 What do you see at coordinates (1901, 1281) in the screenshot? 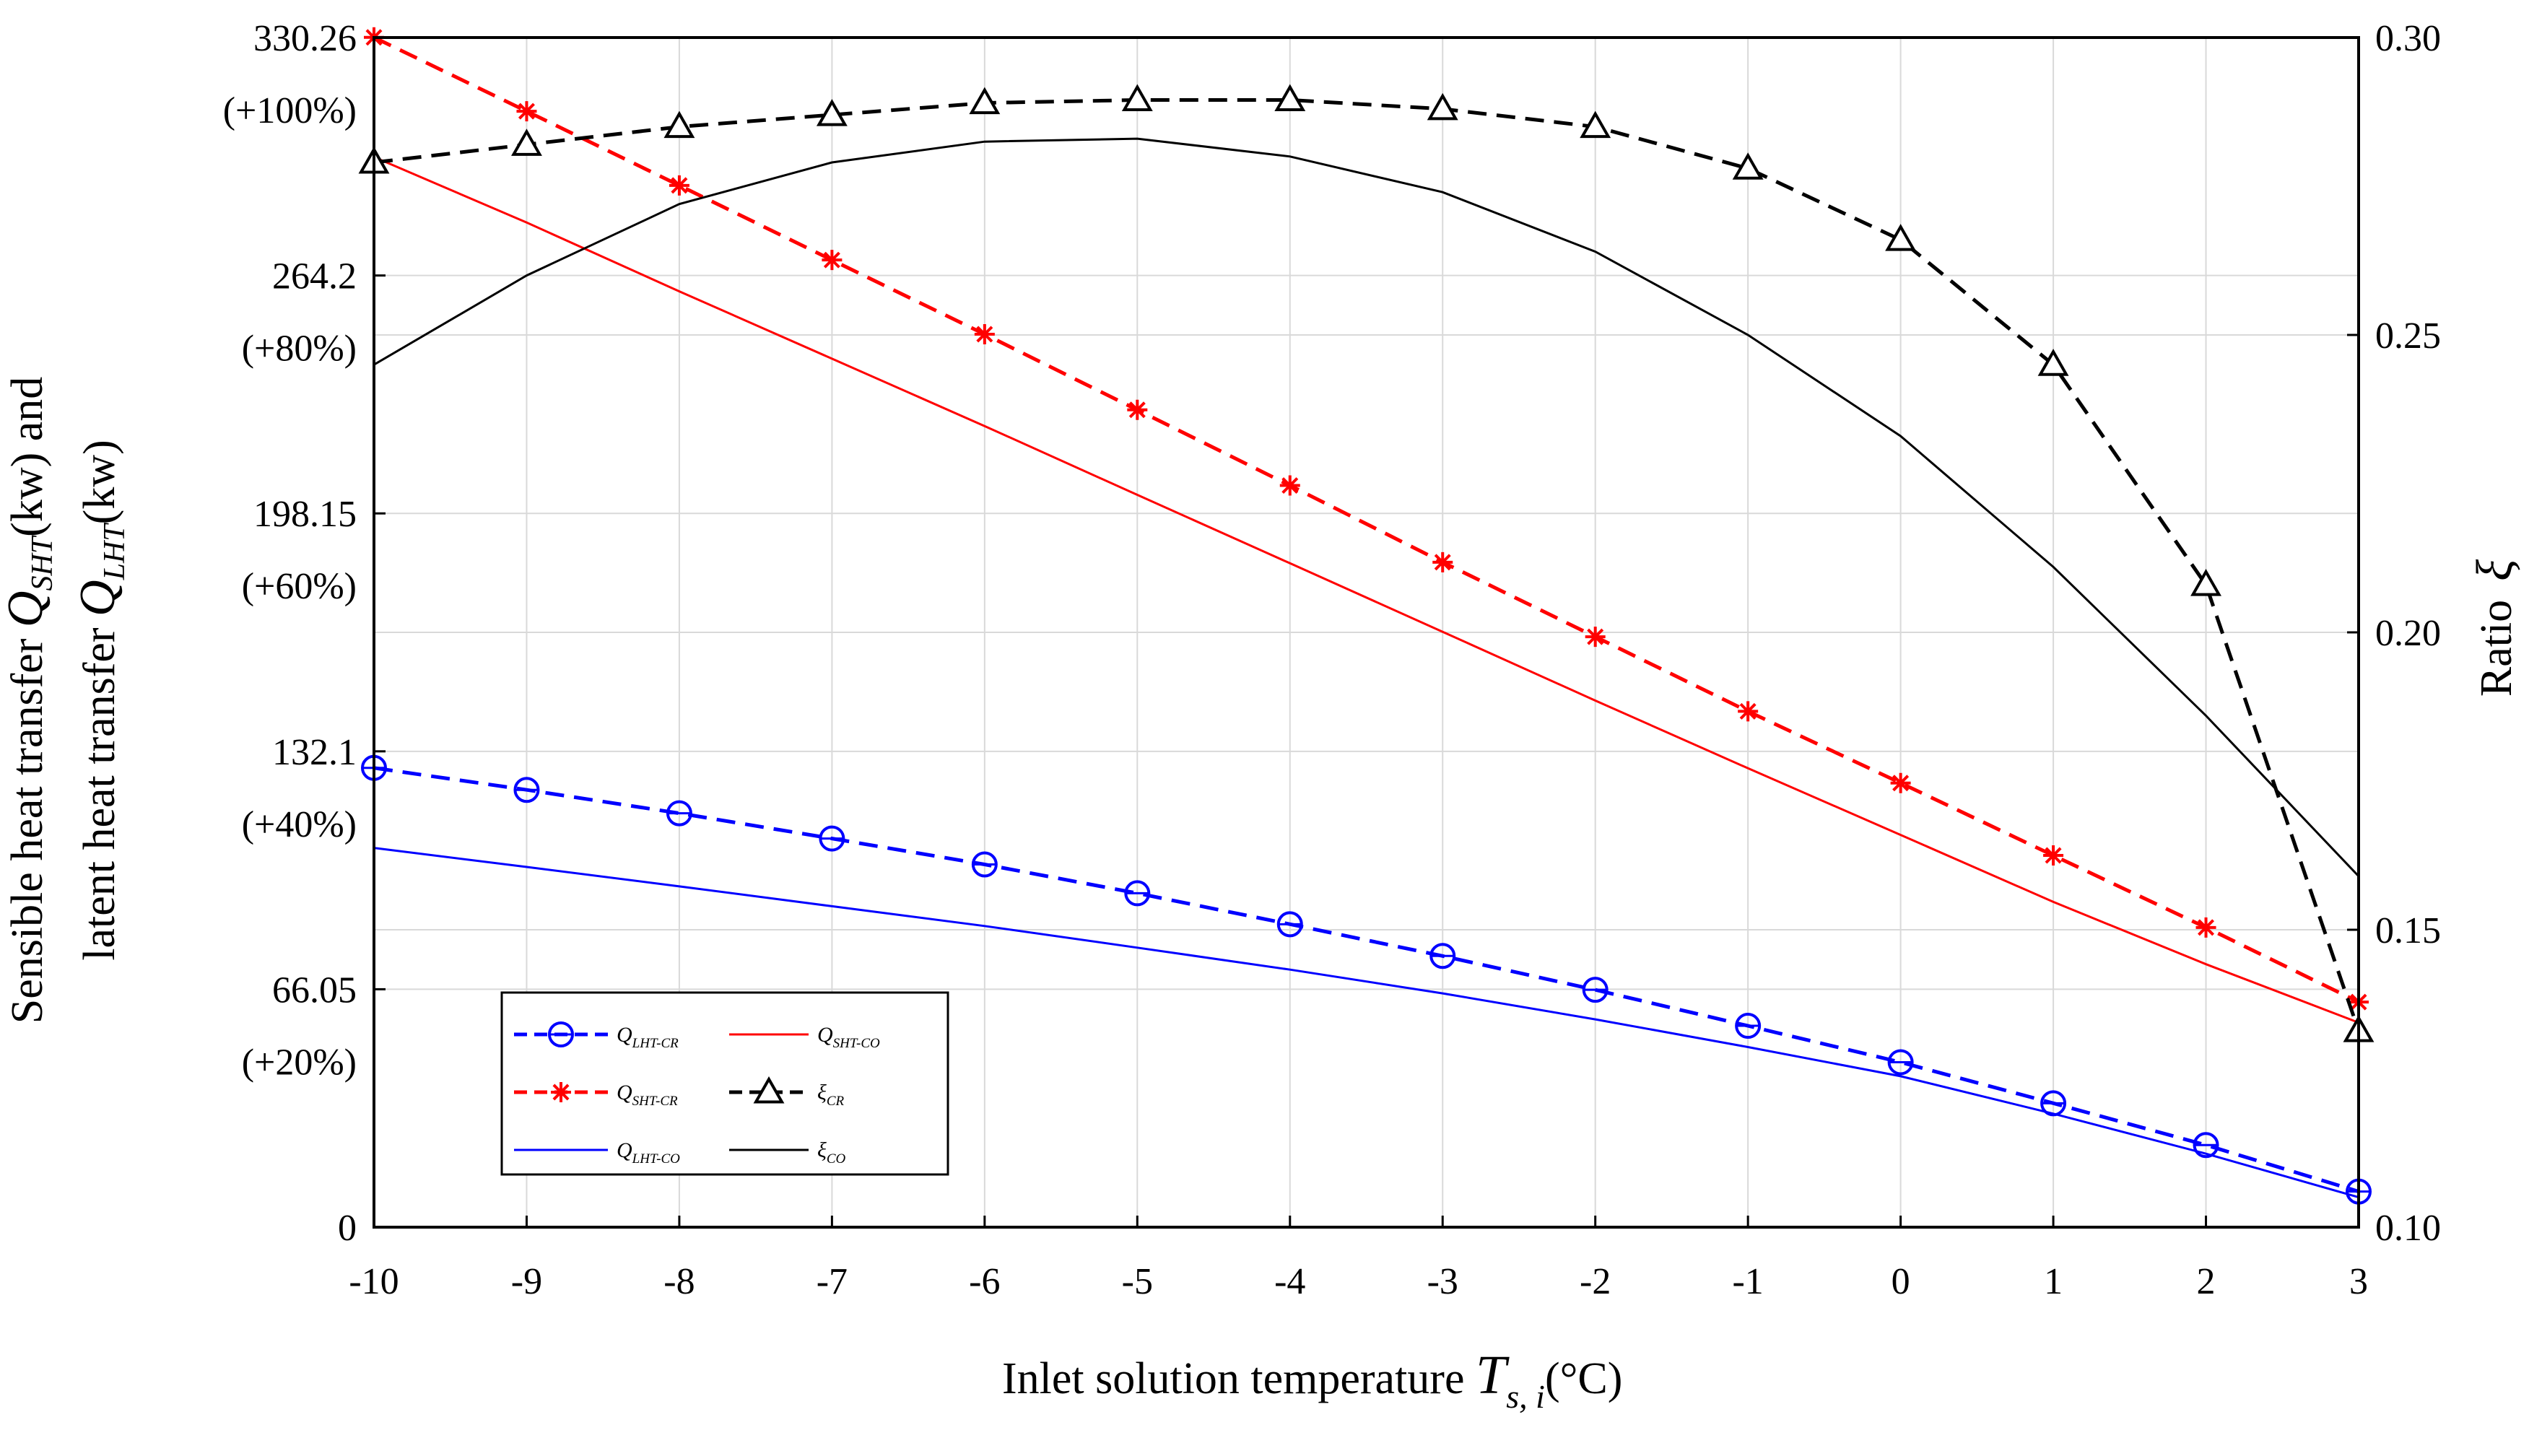
I see `x-tick-label: 0` at bounding box center [1901, 1281].